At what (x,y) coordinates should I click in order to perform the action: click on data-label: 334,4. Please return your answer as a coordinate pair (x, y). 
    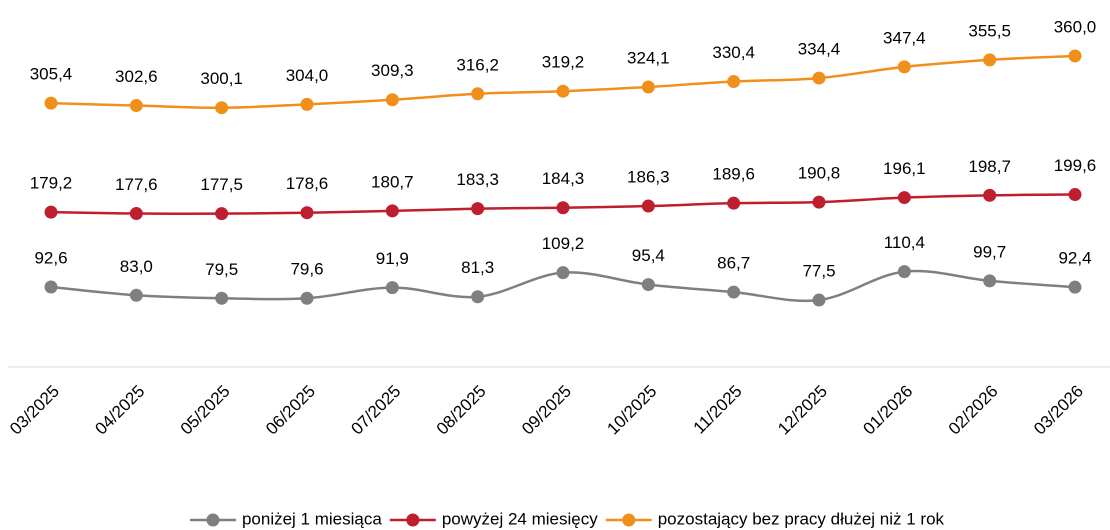
    Looking at the image, I should click on (819, 49).